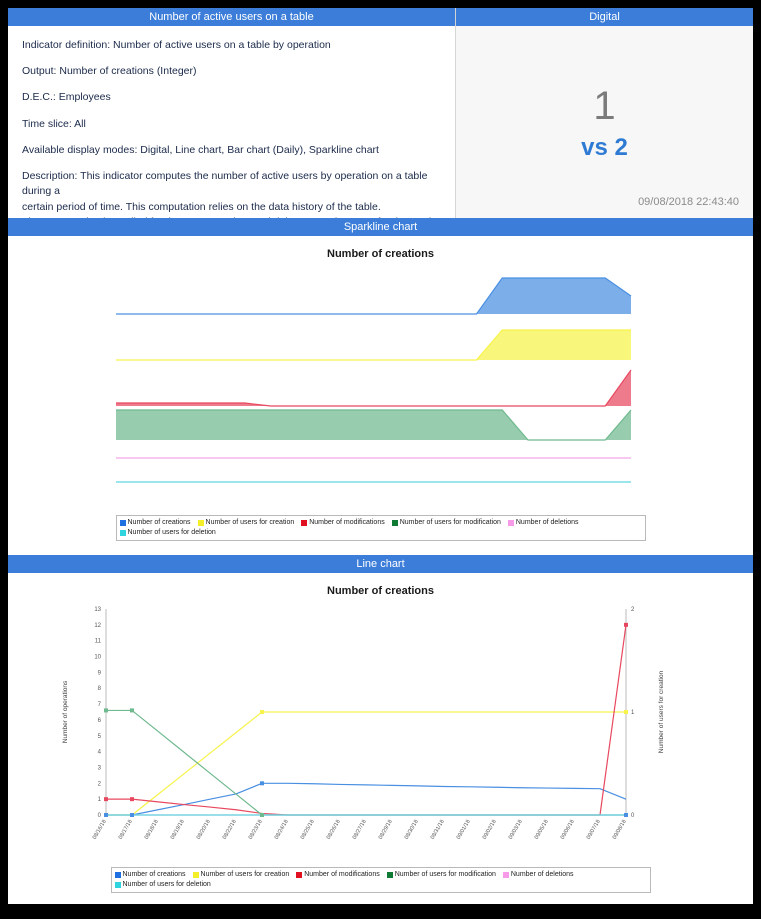 This screenshot has width=761, height=919. What do you see at coordinates (65, 711) in the screenshot?
I see `svg-text: Number of operations` at bounding box center [65, 711].